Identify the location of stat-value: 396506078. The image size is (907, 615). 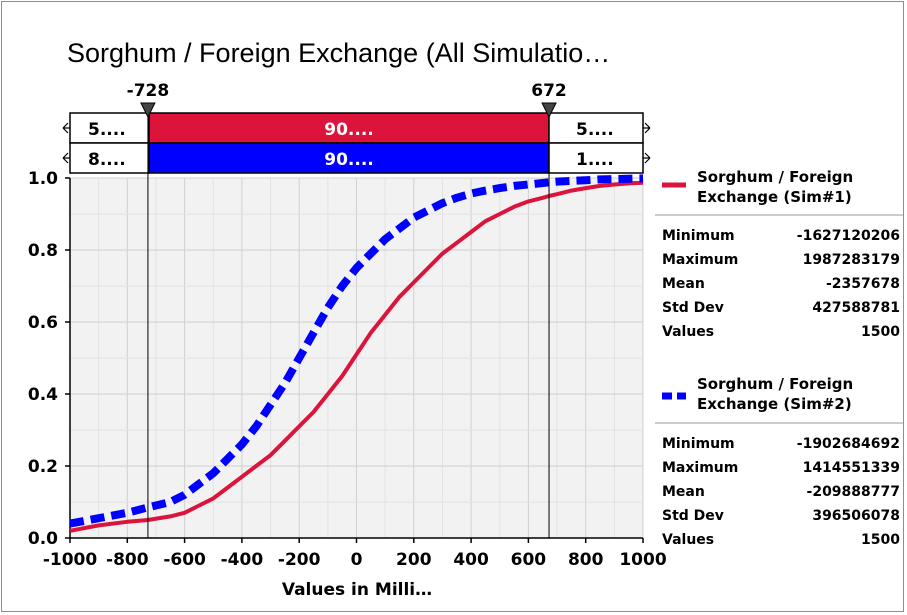
(856, 516).